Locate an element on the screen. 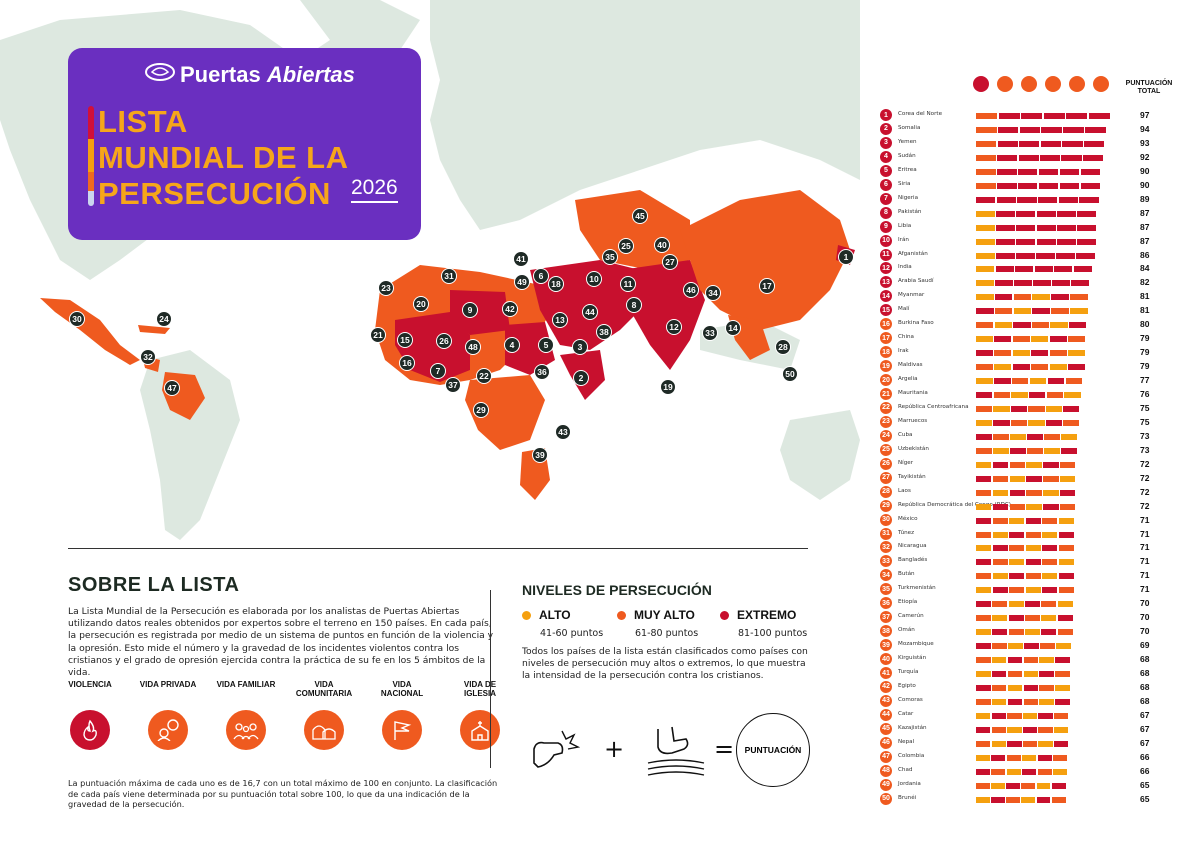 This screenshot has width=1200, height=853. level-high-dot is located at coordinates (526, 615).